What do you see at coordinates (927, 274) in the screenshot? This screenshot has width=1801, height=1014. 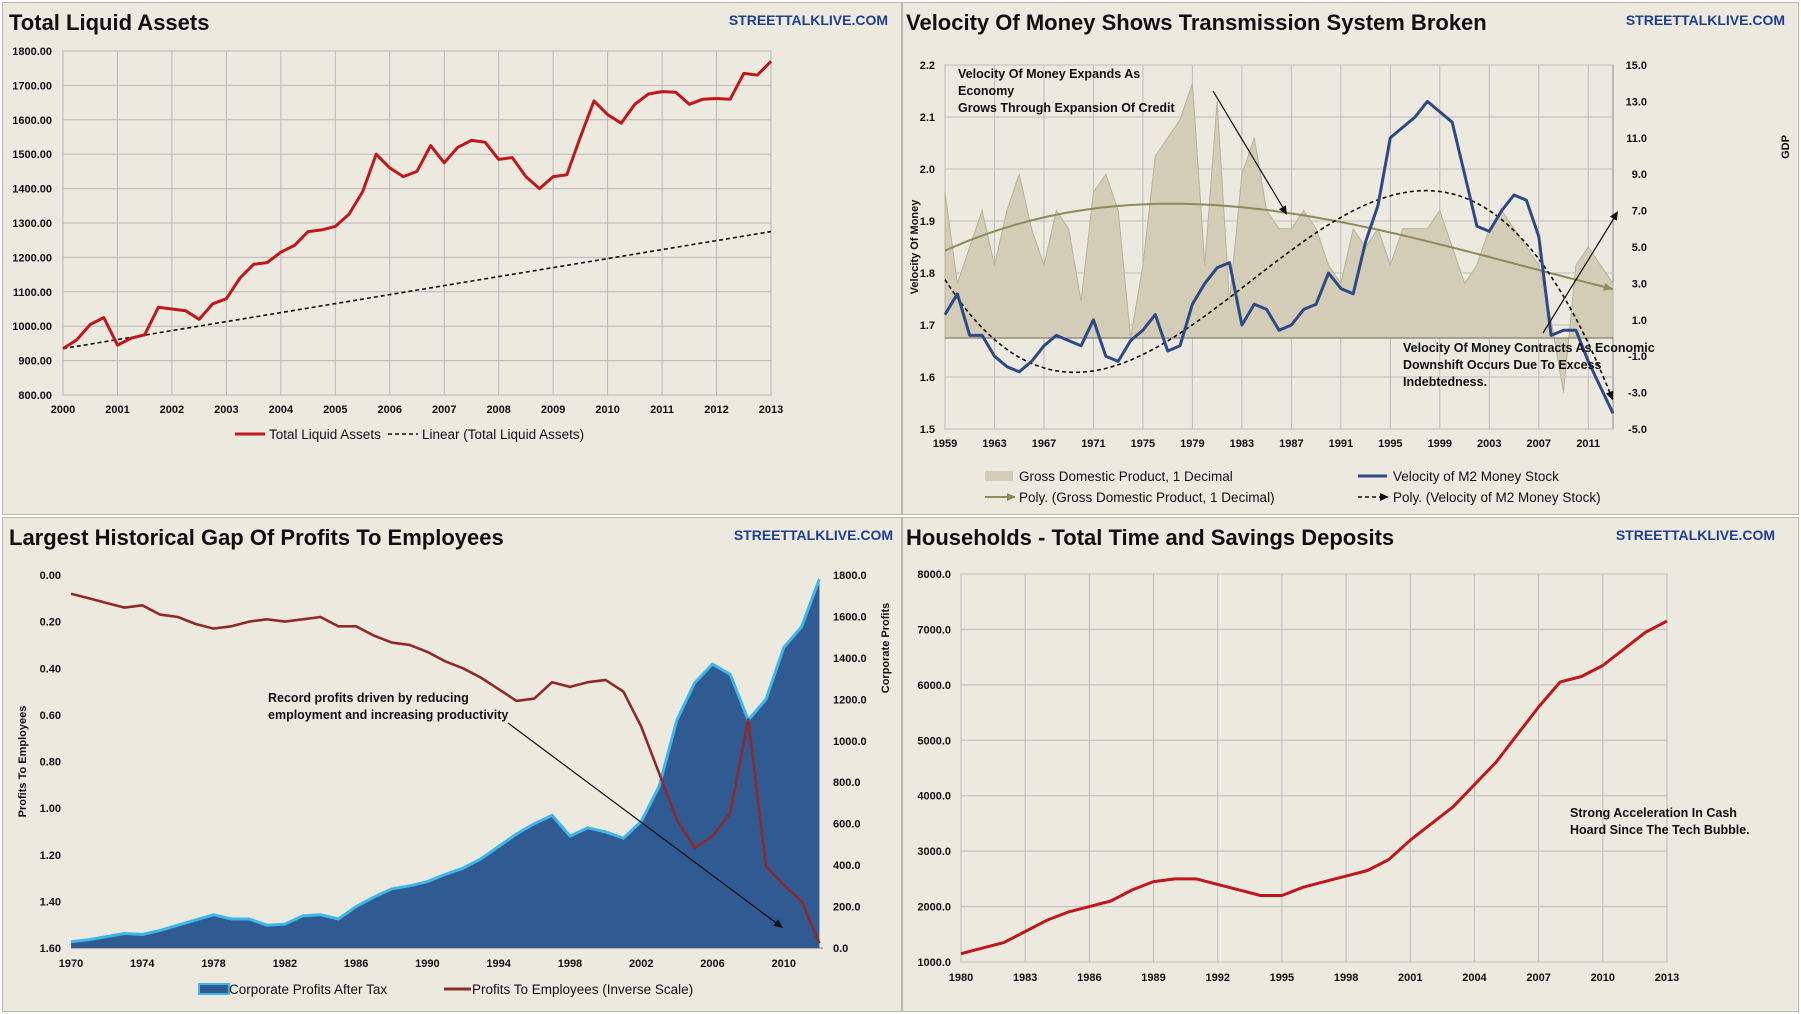 I see `y-tick-label: 1.8` at bounding box center [927, 274].